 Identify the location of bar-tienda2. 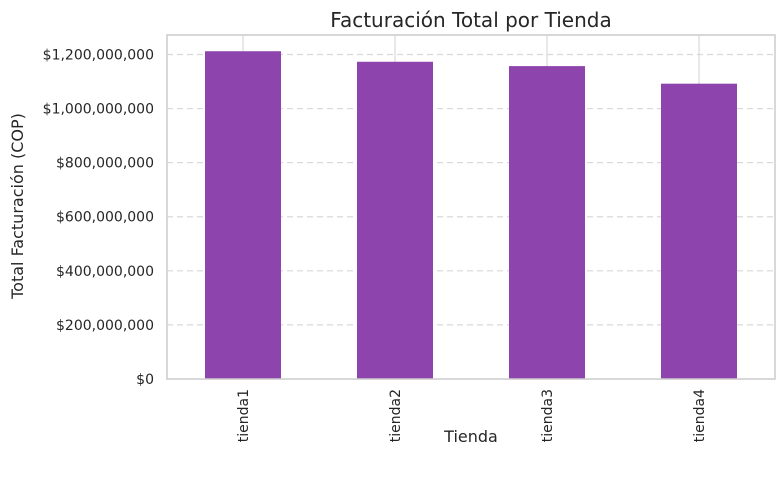
(395, 220).